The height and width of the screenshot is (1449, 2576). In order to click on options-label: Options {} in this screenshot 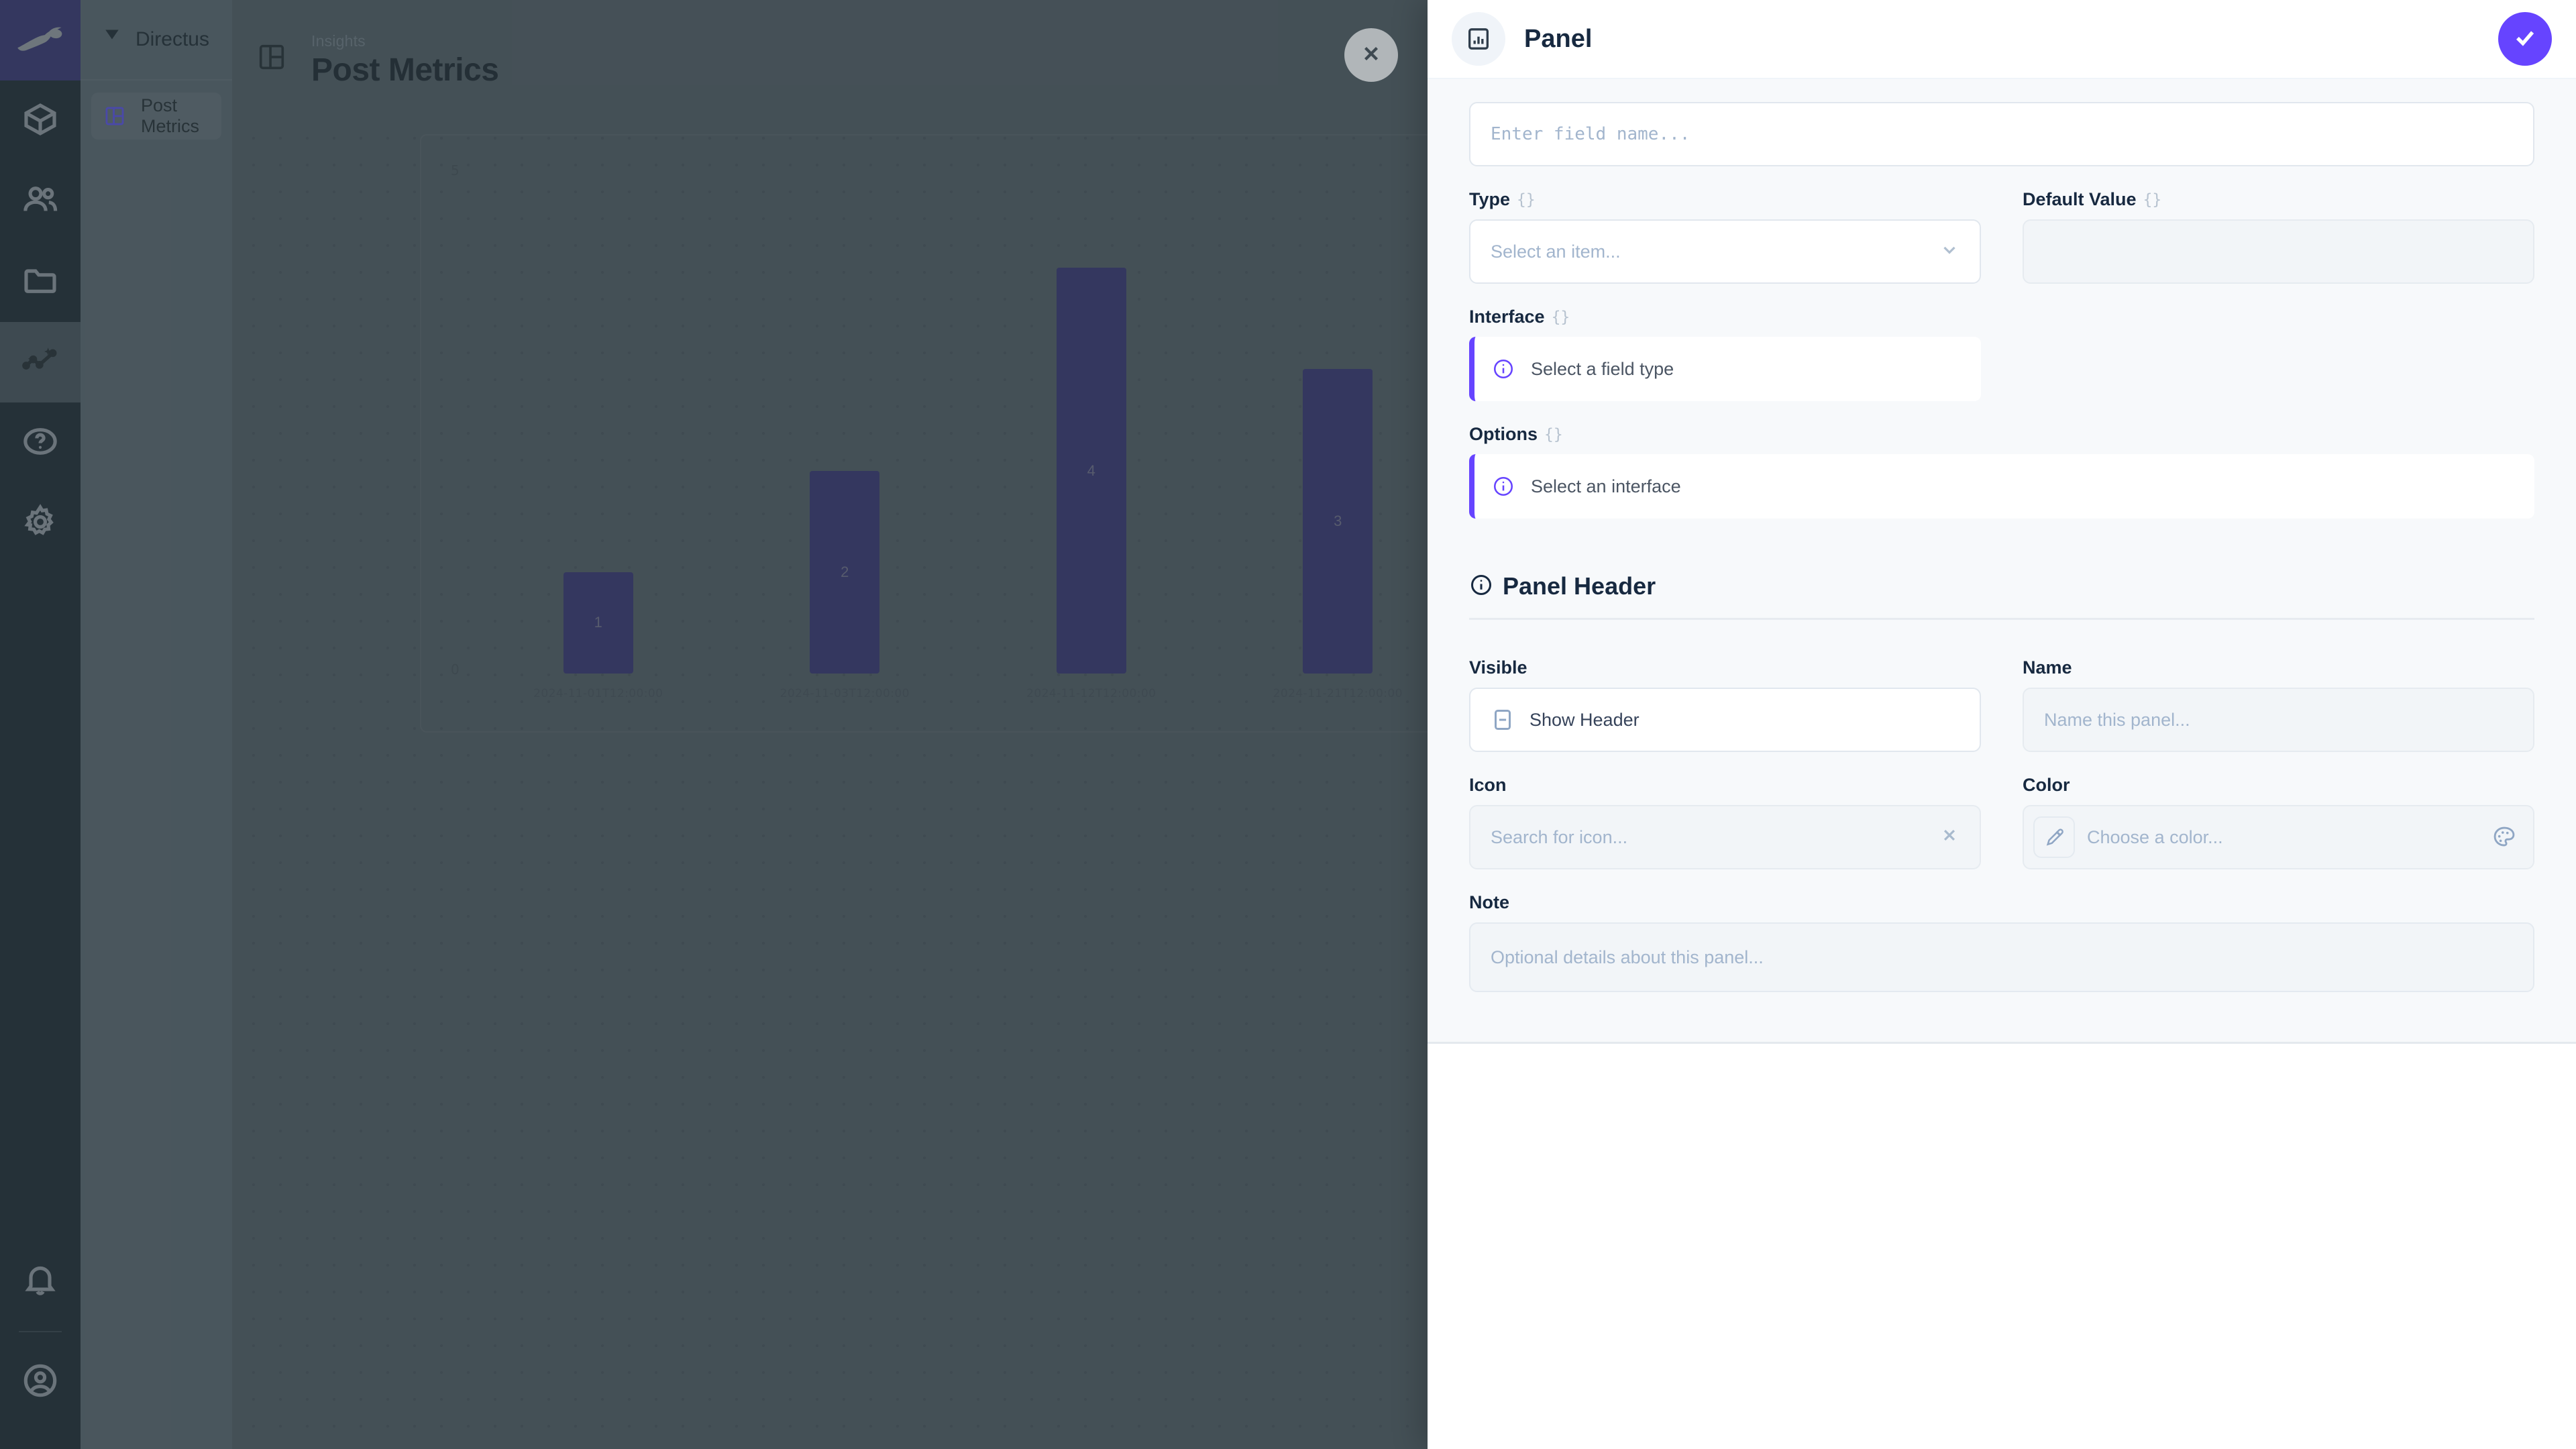, I will do `click(2001, 434)`.